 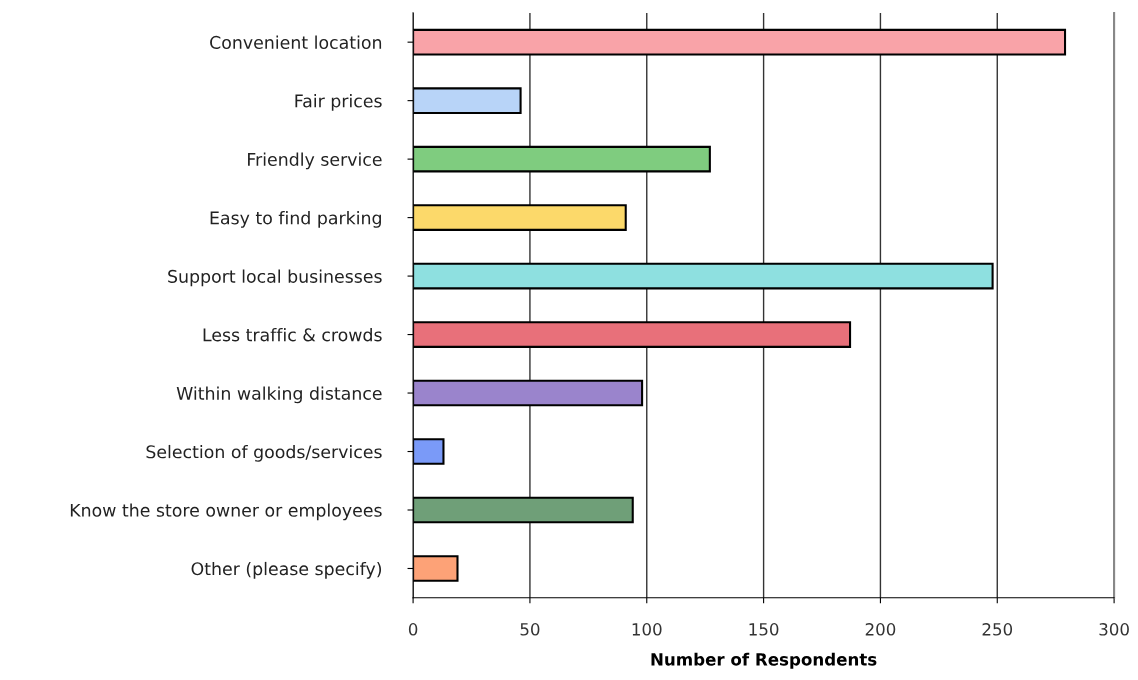 What do you see at coordinates (279, 395) in the screenshot?
I see `y-tick-label: Within walking distance` at bounding box center [279, 395].